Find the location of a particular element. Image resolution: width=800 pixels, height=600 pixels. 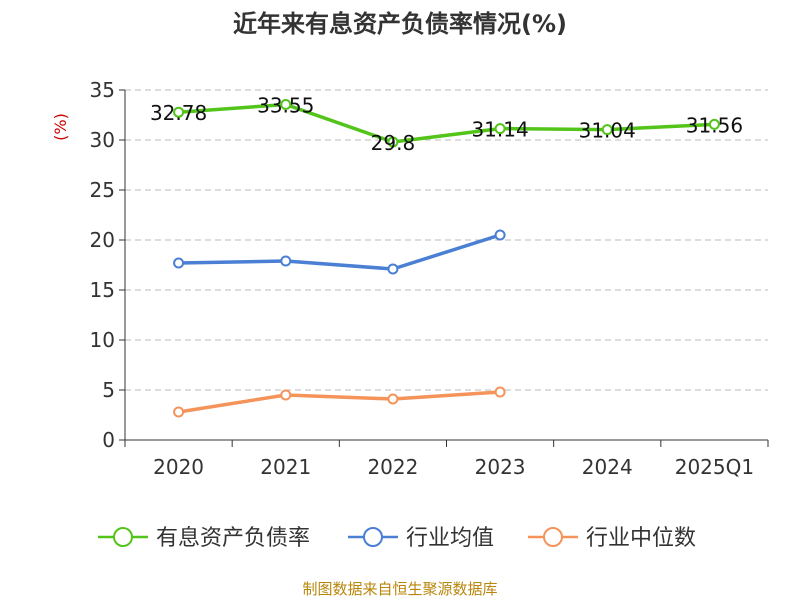

y-tick-label: 35 is located at coordinates (102, 90).